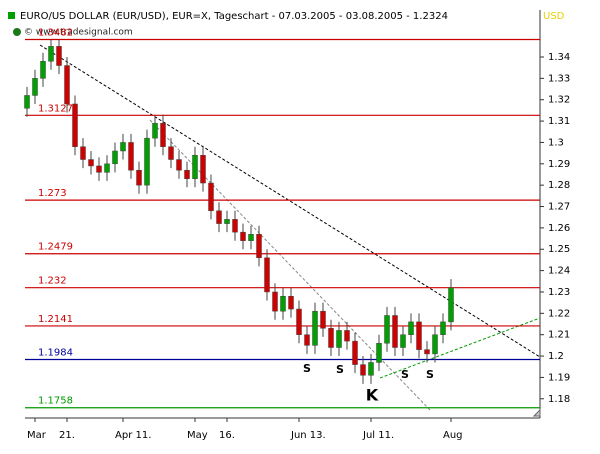  What do you see at coordinates (556, 356) in the screenshot?
I see `y-tick-label: 1.2` at bounding box center [556, 356].